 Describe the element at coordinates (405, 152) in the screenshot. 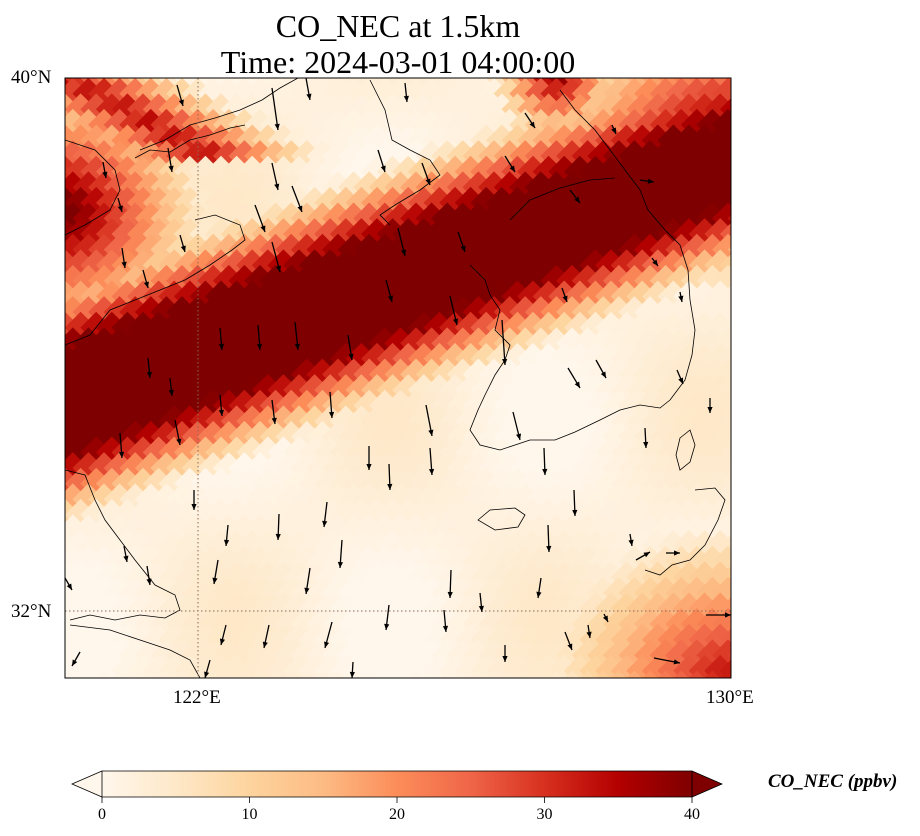

I see `coastline-liaodong-peninsula` at that location.